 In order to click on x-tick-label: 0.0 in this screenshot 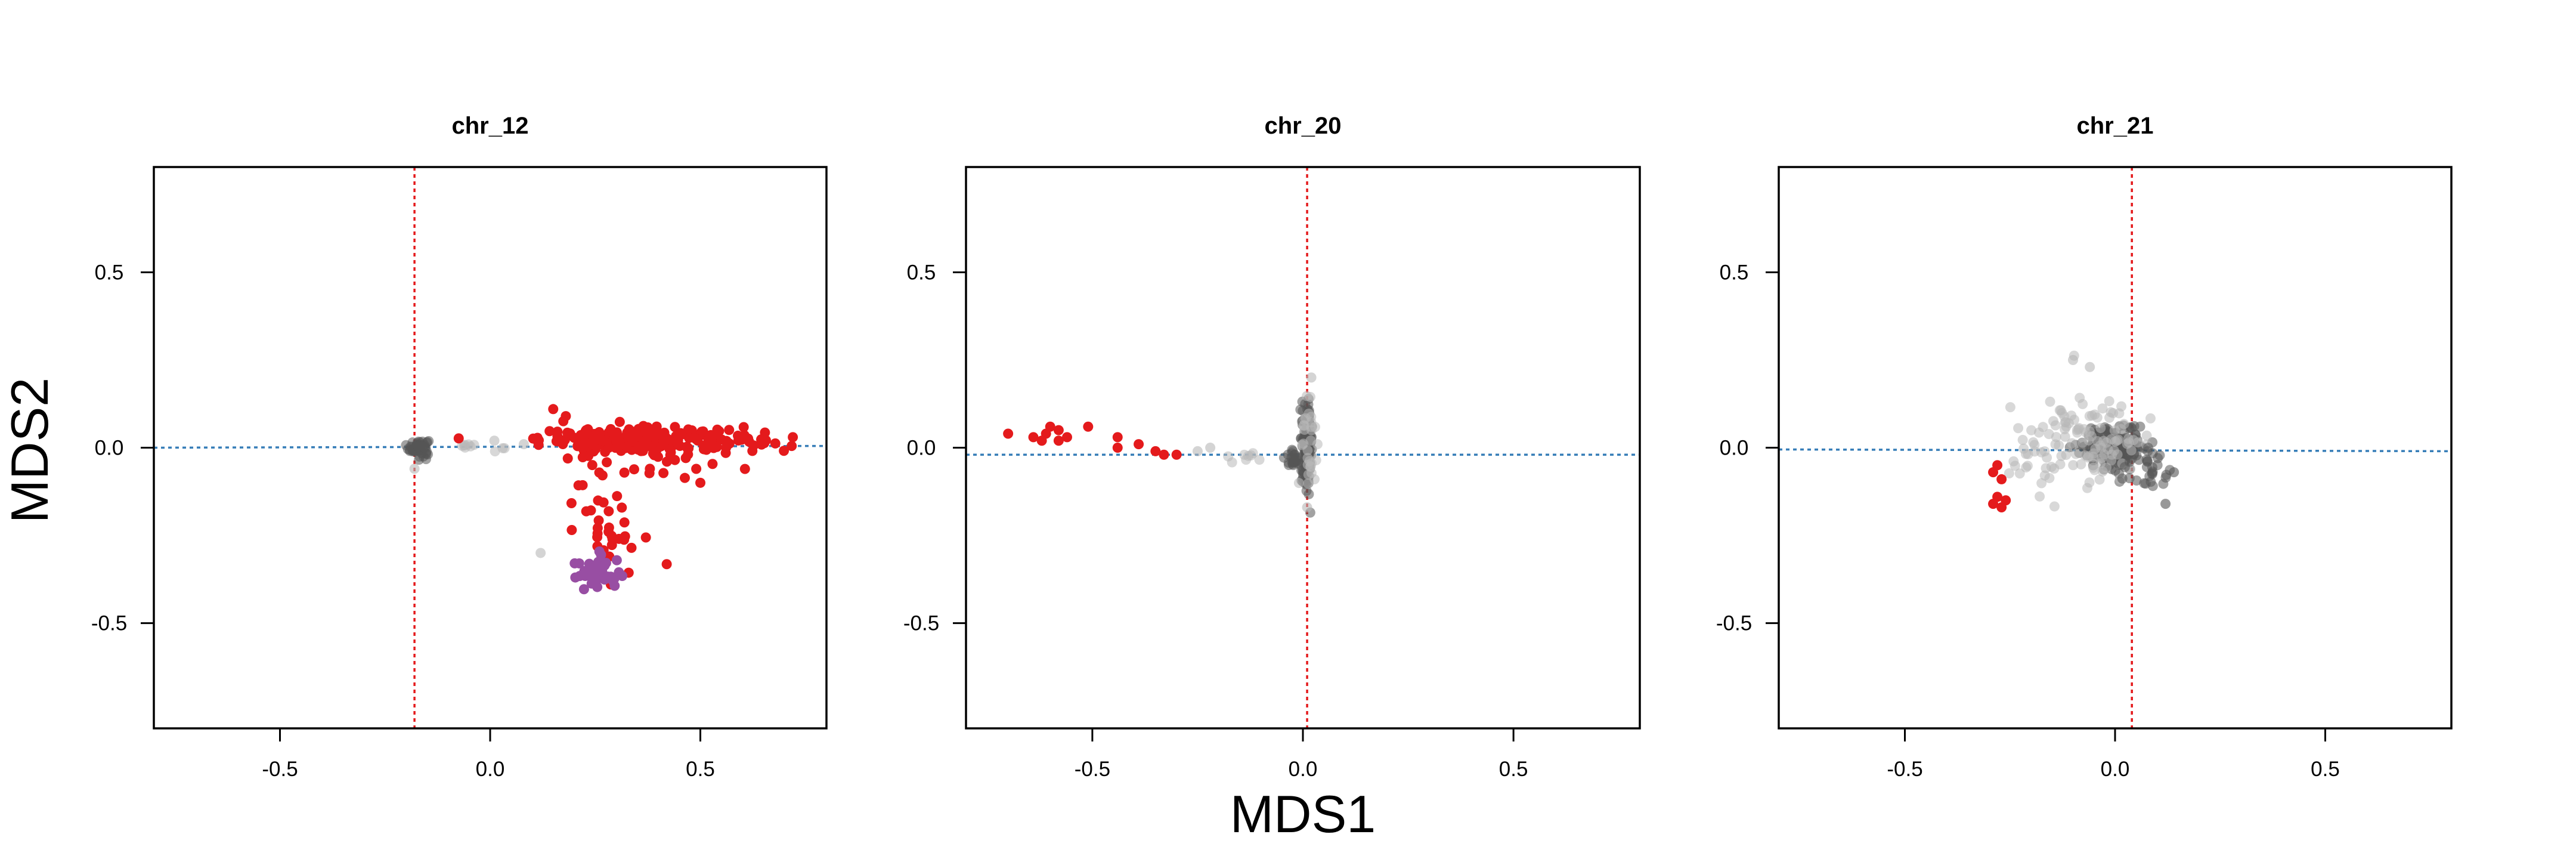, I will do `click(491, 769)`.